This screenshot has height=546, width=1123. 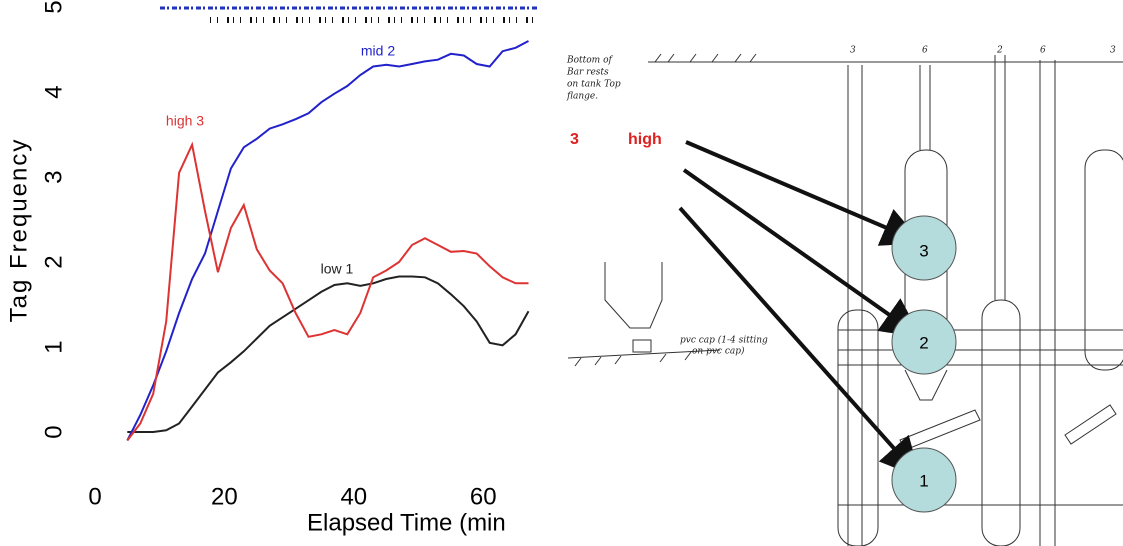 I want to click on circle-label: 2, so click(x=923, y=342).